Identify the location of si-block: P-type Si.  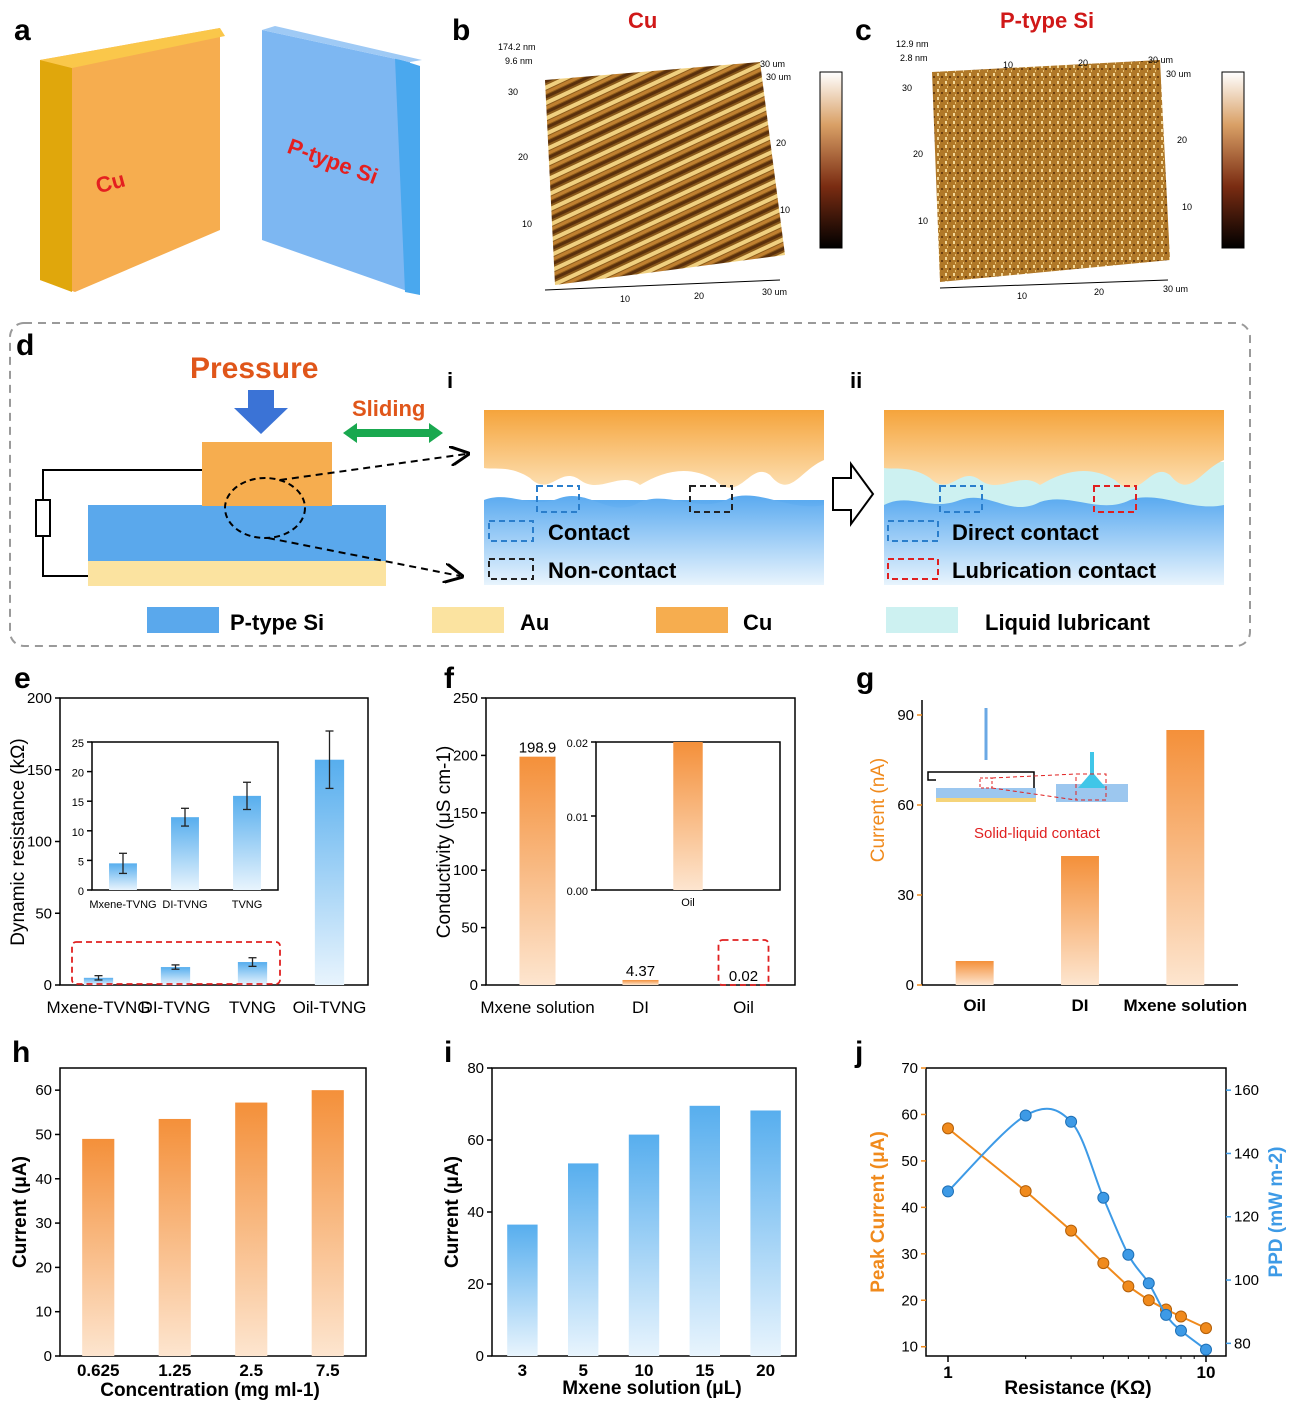
(342, 160).